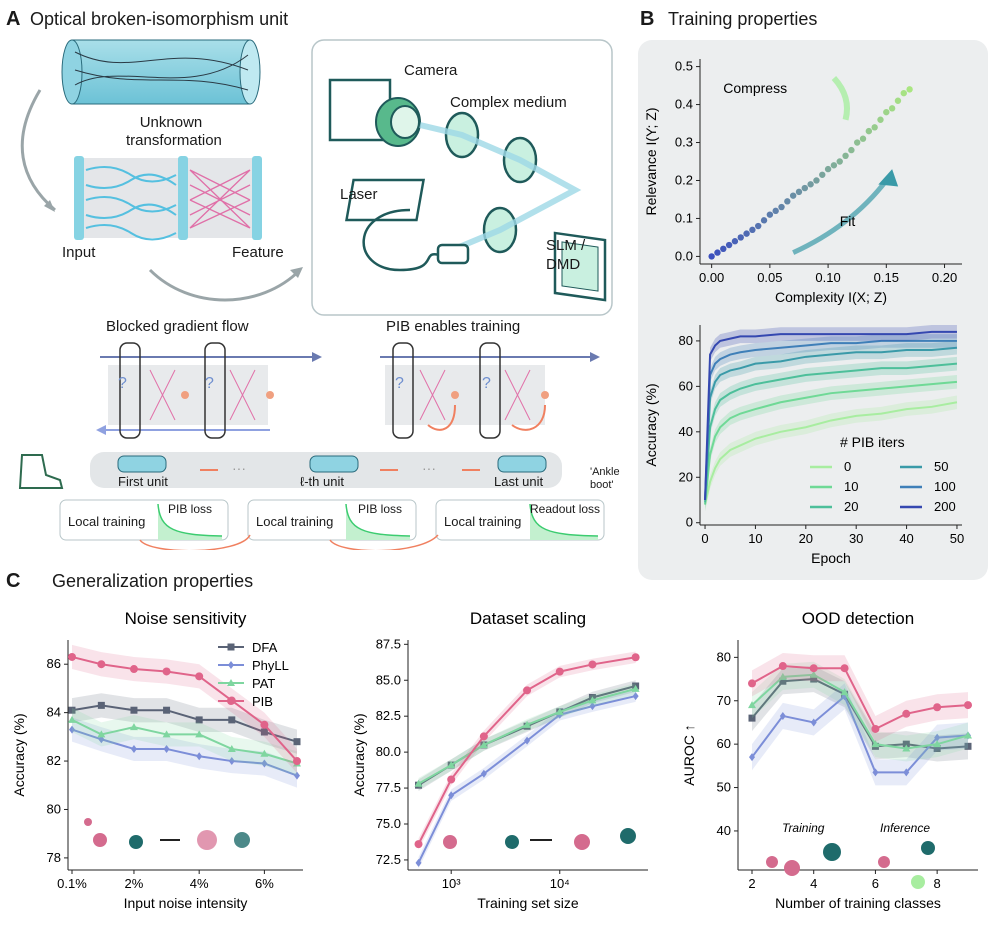 This screenshot has height=942, width=997. I want to click on y-tick-label: 82, so click(54, 760).